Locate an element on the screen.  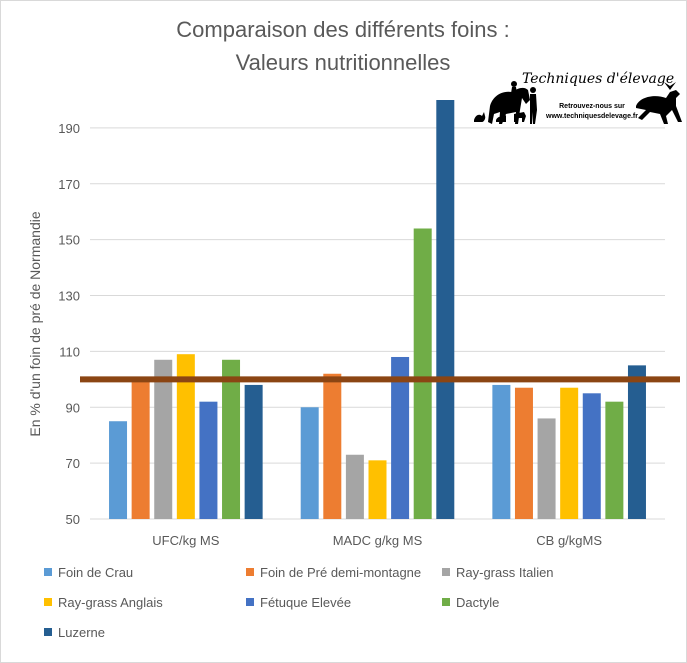
chart-title-line-2: Valeurs nutritionnelles is located at coordinates (343, 62).